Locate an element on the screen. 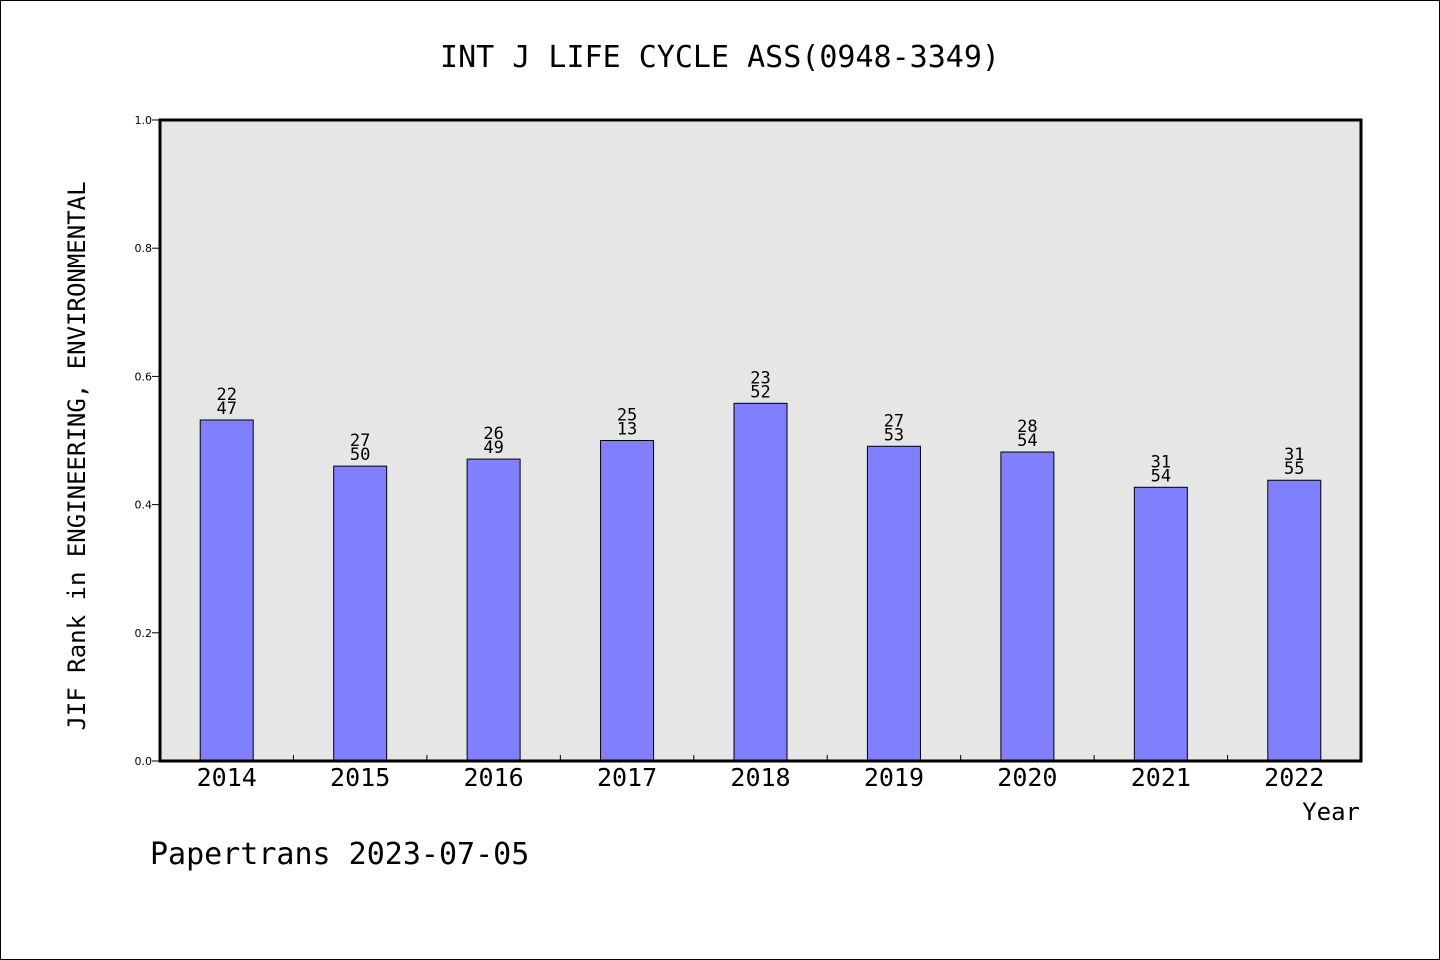 The height and width of the screenshot is (960, 1440). x-tick-label: 2016 is located at coordinates (494, 777).